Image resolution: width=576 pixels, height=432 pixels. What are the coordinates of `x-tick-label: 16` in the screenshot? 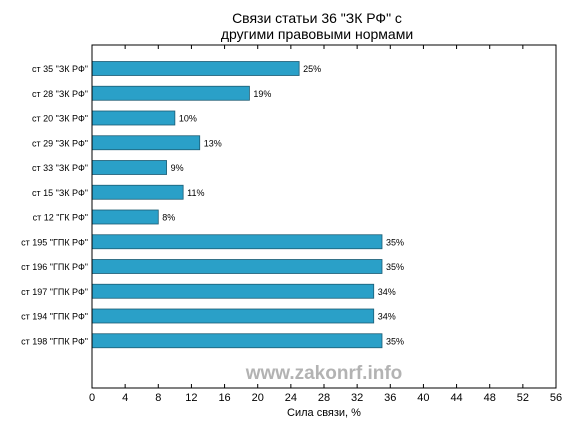 It's located at (224, 398).